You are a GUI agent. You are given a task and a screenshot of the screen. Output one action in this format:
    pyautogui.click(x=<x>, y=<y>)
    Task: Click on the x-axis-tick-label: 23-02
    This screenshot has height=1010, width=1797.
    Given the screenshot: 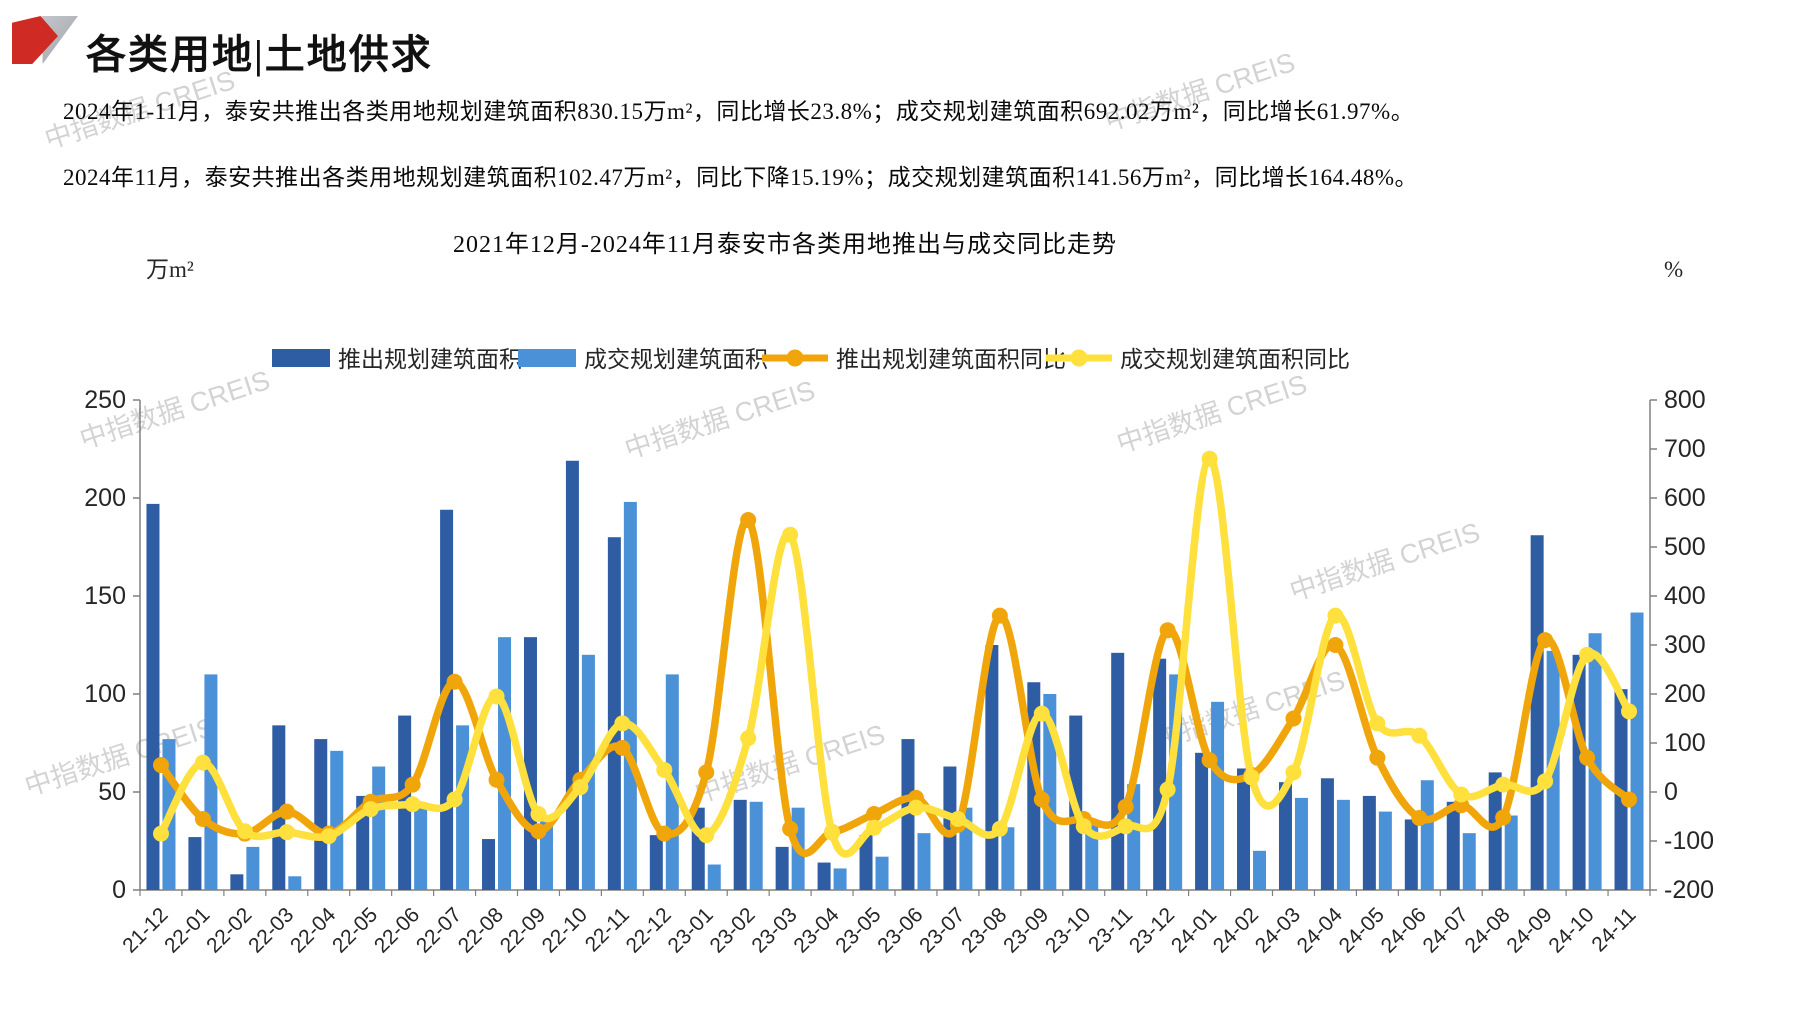 What is the action you would take?
    pyautogui.click(x=732, y=930)
    